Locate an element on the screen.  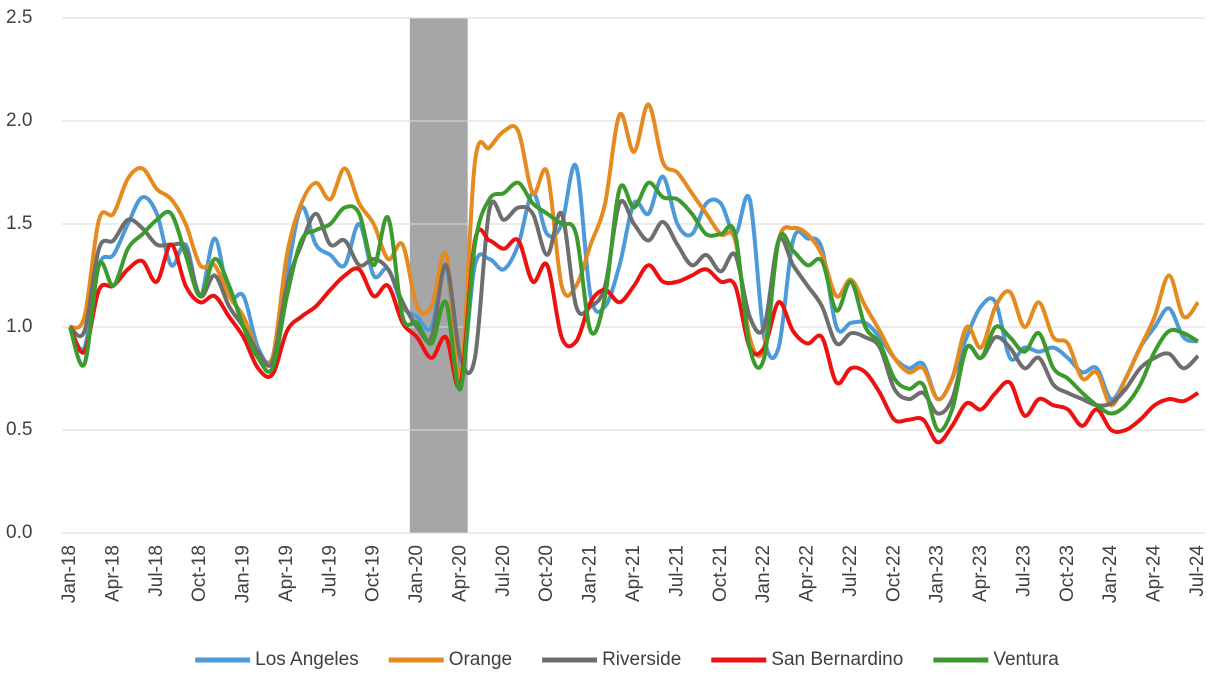
x-tick-label: Apr-21 is located at coordinates (633, 573).